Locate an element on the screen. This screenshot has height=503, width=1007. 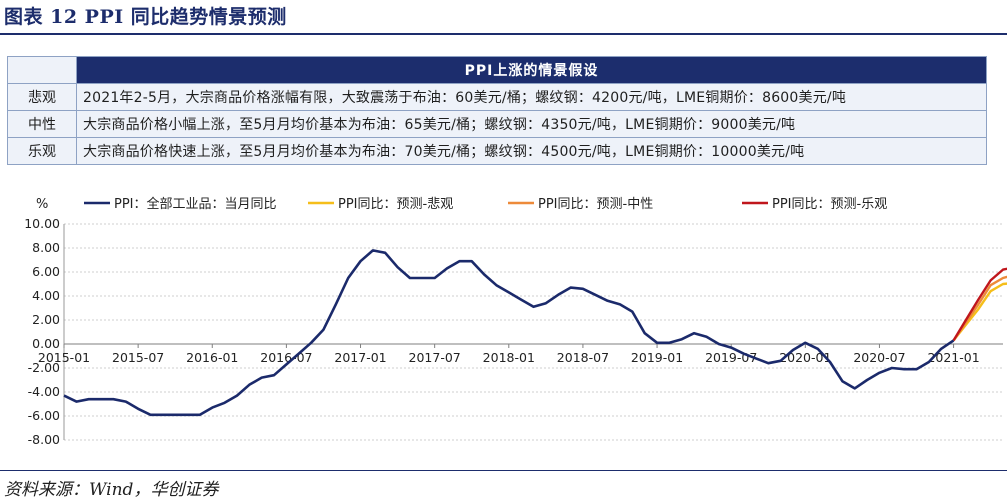
series-line-neutral is located at coordinates (979, 308).